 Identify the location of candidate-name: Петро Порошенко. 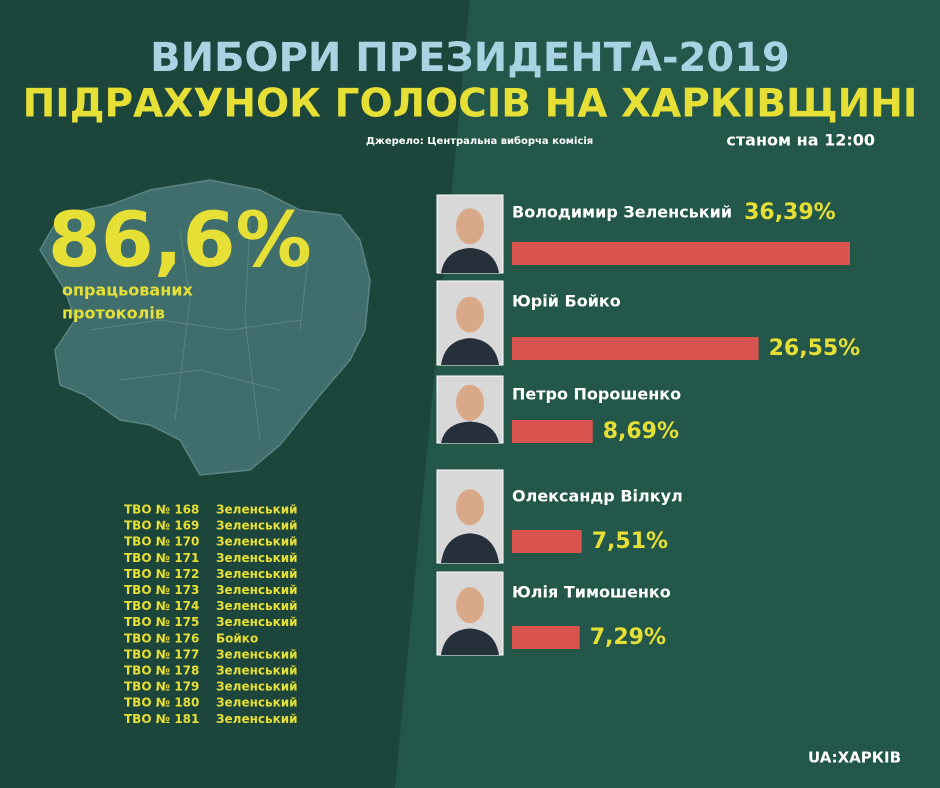
(596, 394).